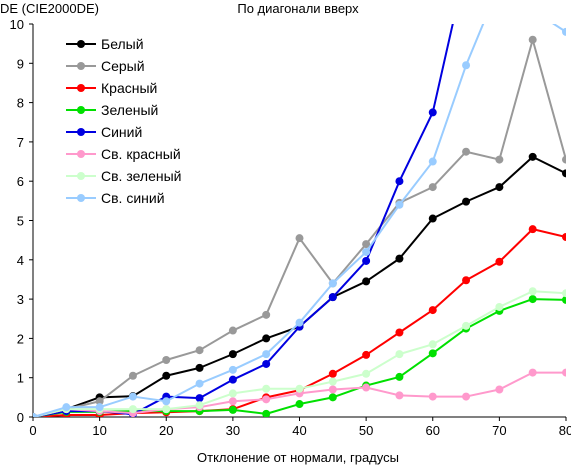 This screenshot has width=571, height=468. Describe the element at coordinates (298, 457) in the screenshot. I see `x-axis-label: Отклонение от нормали, градусы` at that location.